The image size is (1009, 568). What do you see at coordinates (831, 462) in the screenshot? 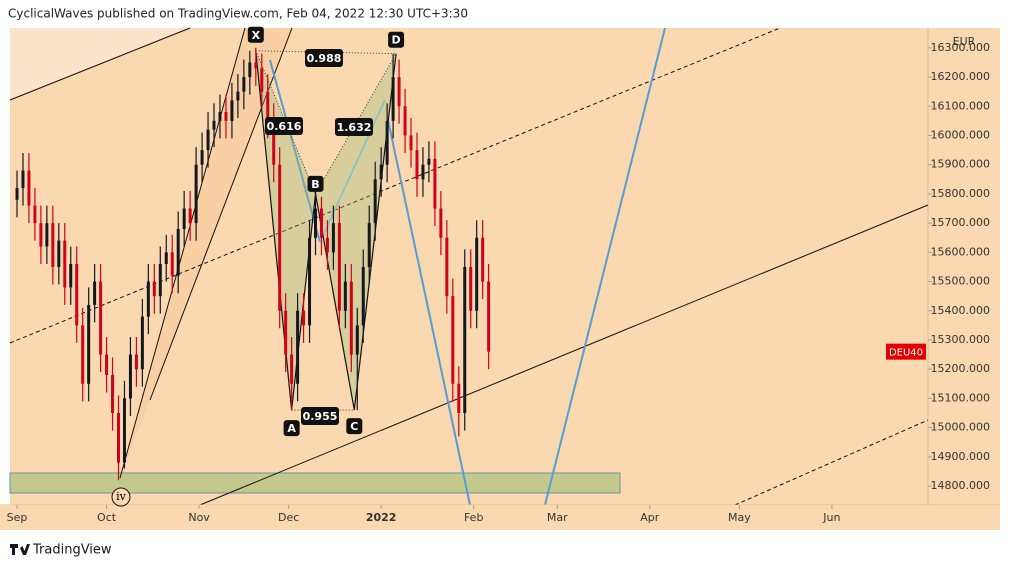
I see `dashed-line` at bounding box center [831, 462].